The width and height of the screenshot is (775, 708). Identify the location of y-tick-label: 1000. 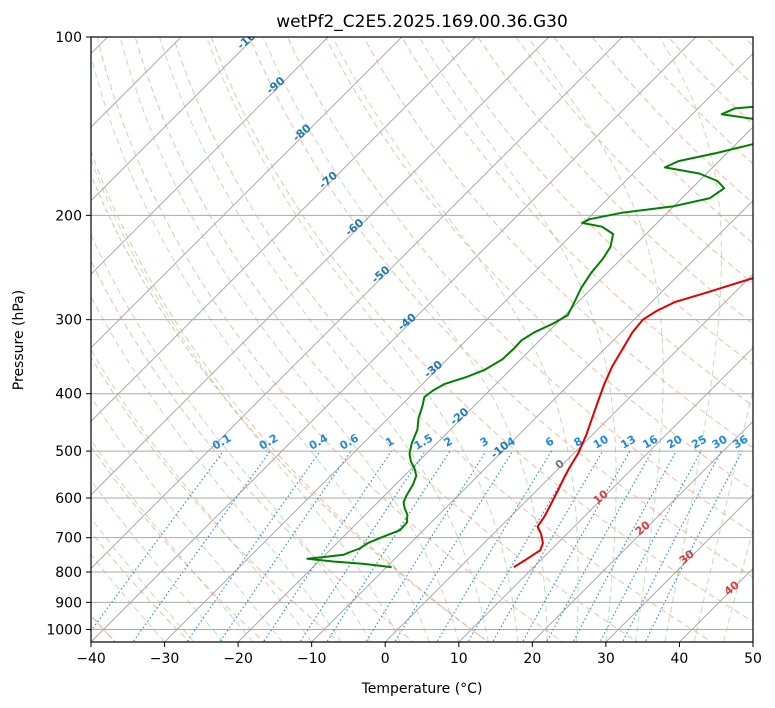
(64, 630).